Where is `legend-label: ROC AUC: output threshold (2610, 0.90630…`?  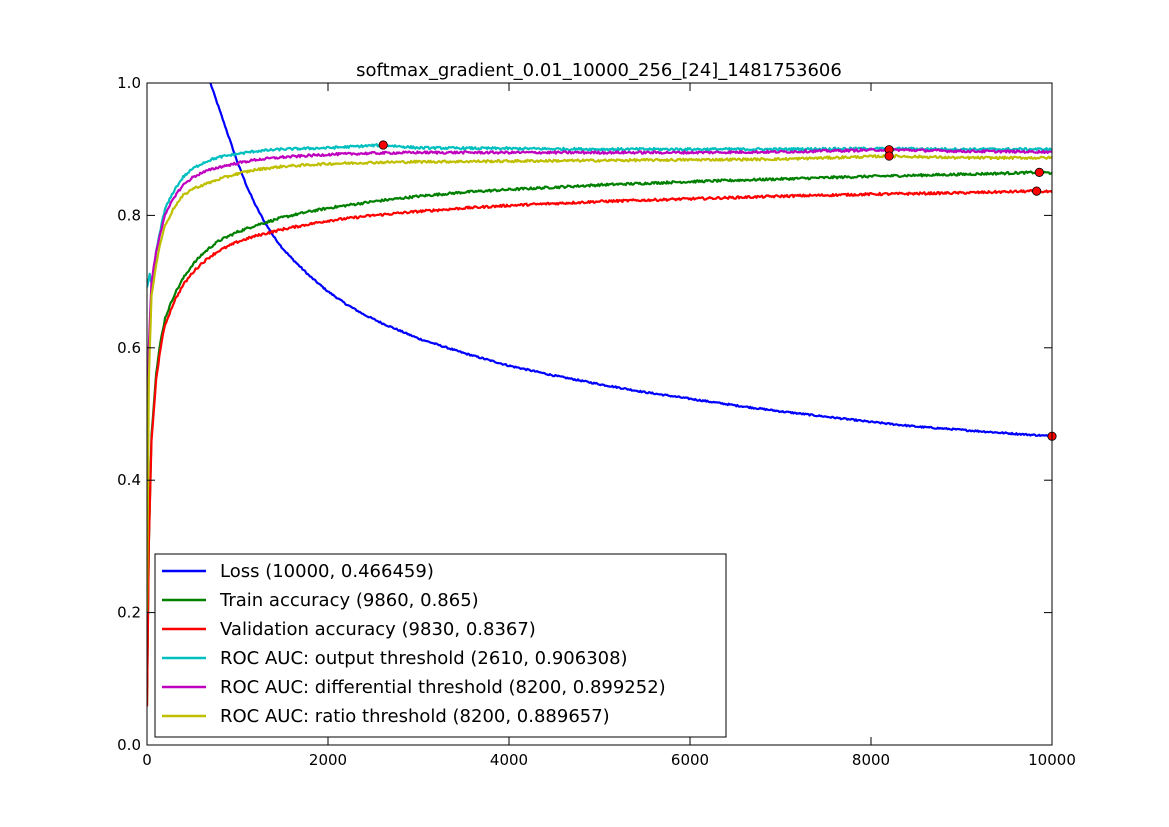 legend-label: ROC AUC: output threshold (2610, 0.90630… is located at coordinates (424, 658).